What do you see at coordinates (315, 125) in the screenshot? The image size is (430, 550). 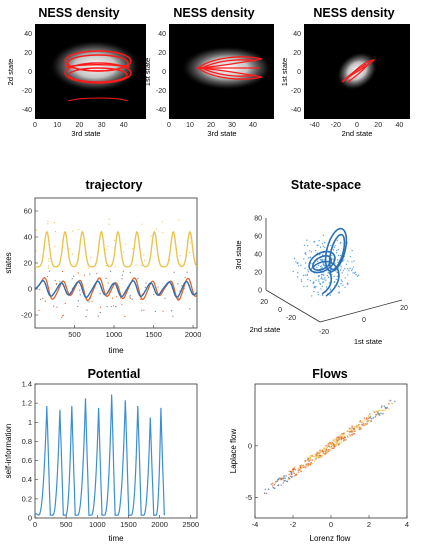 I see `ness-3-xtick: -40` at bounding box center [315, 125].